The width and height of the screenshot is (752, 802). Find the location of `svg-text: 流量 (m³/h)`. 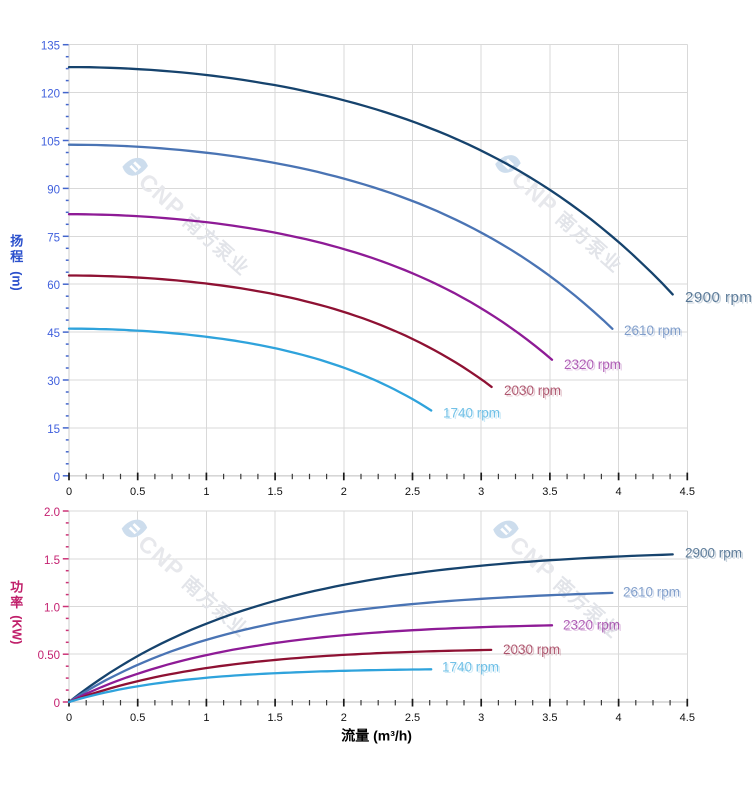

svg-text: 流量 (m³/h) is located at coordinates (376, 735).